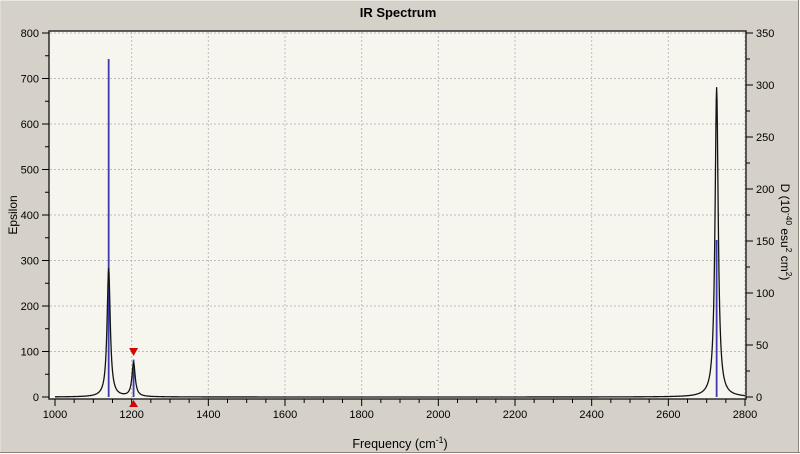 The height and width of the screenshot is (454, 800). I want to click on selected-peak-markers, so click(134, 377).